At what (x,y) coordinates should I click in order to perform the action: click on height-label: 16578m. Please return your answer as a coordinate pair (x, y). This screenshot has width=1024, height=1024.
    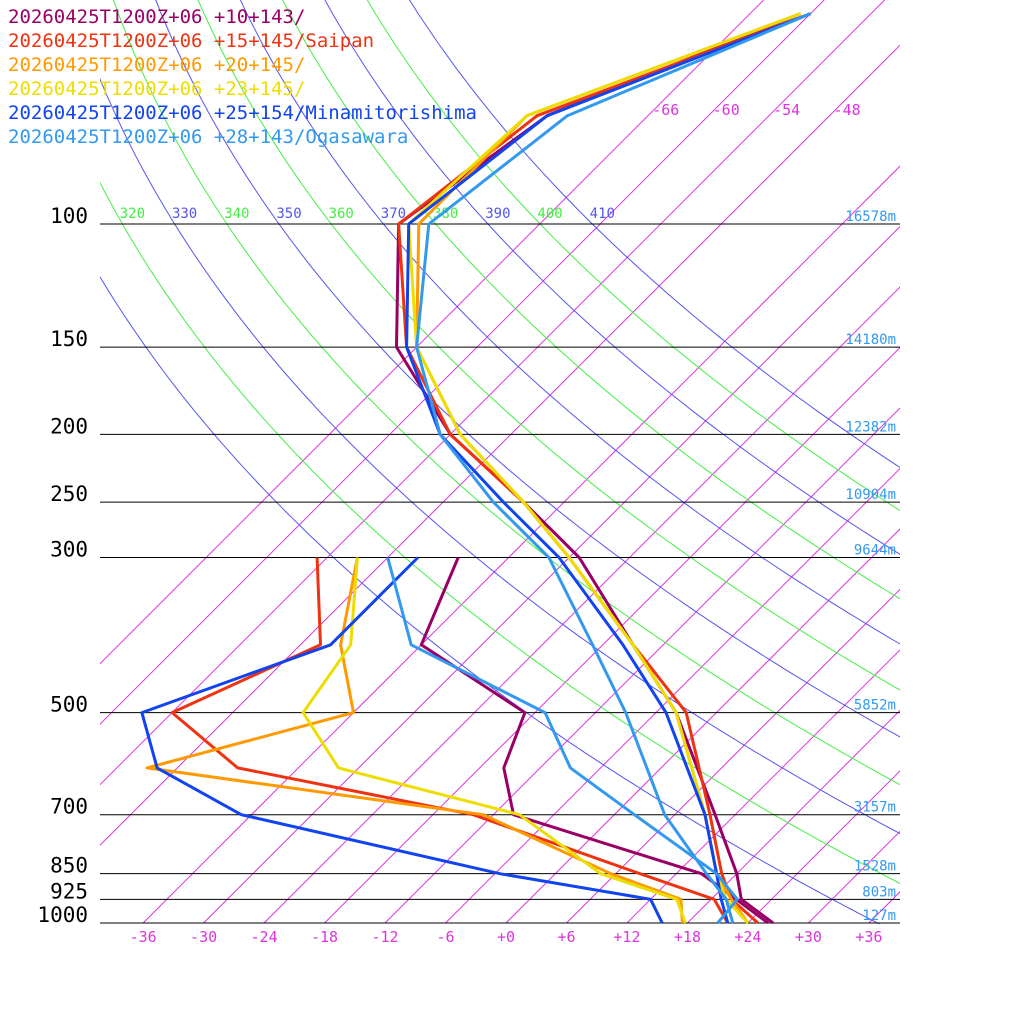
    Looking at the image, I should click on (870, 217).